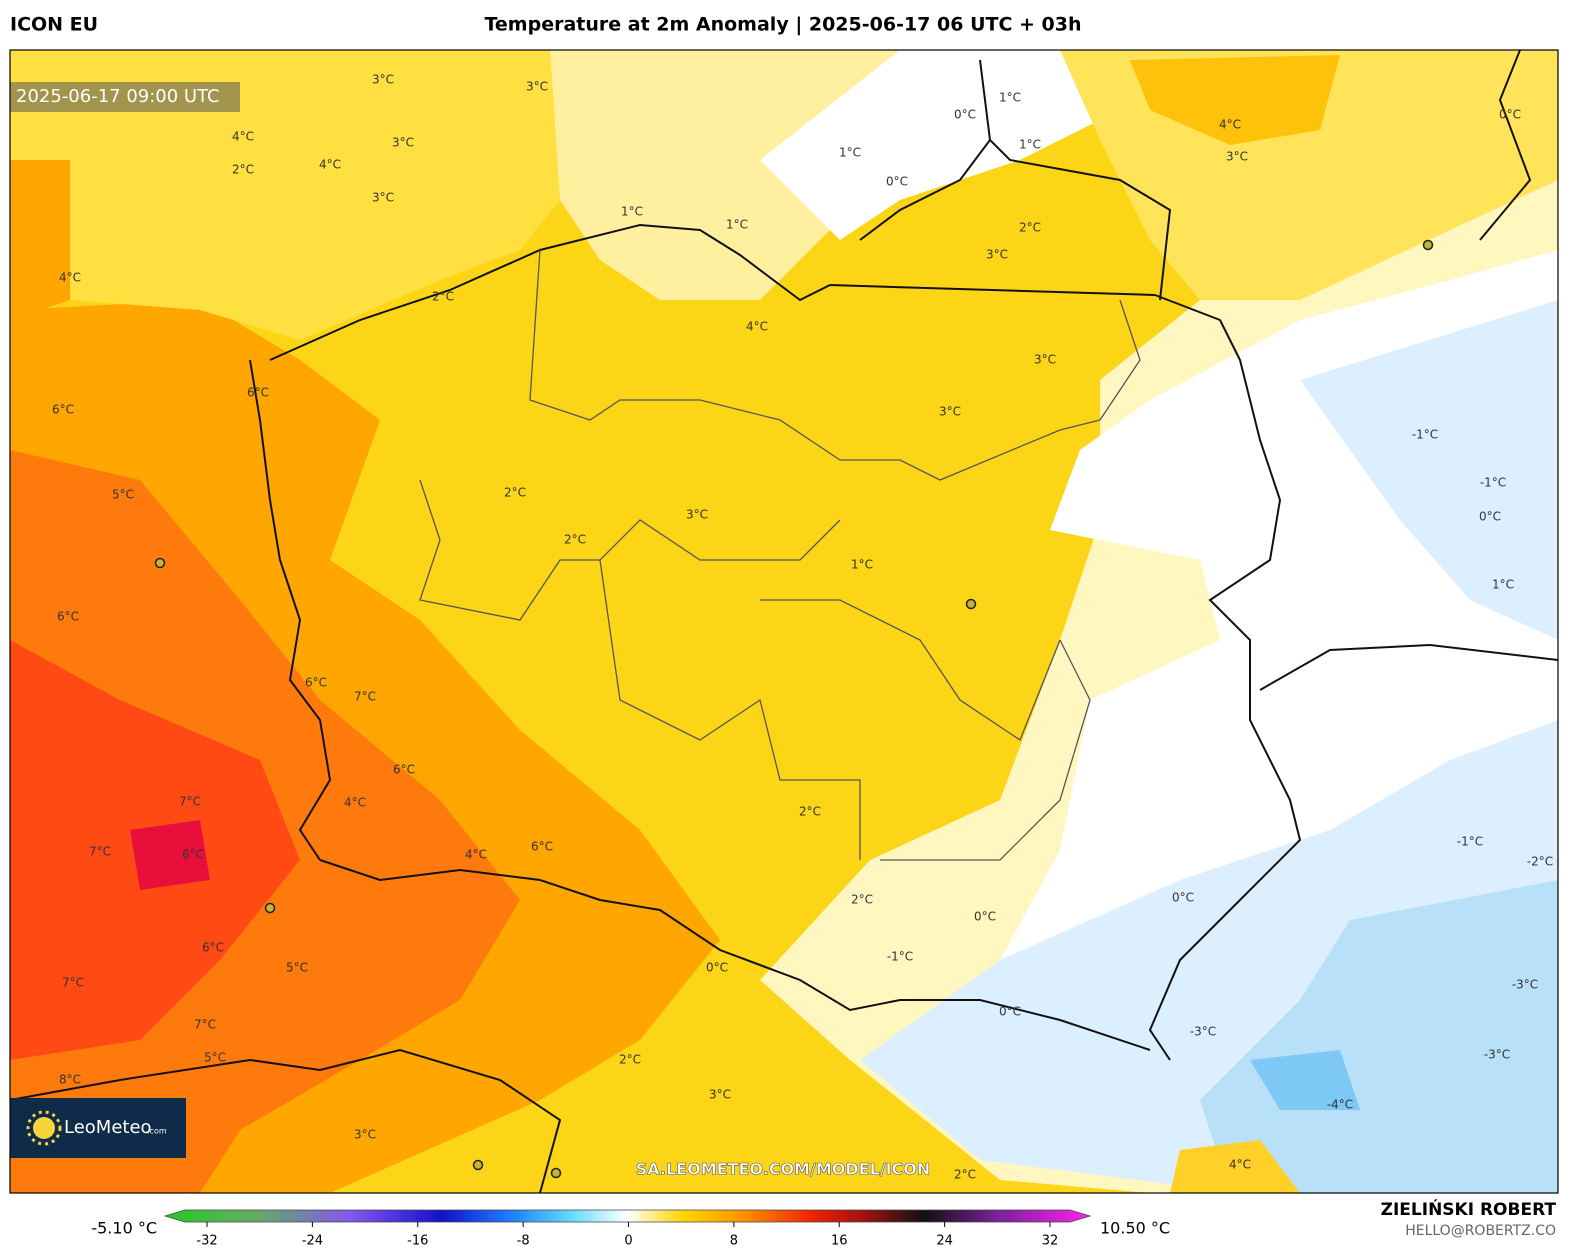  What do you see at coordinates (44, 1128) in the screenshot?
I see `logo-rays` at bounding box center [44, 1128].